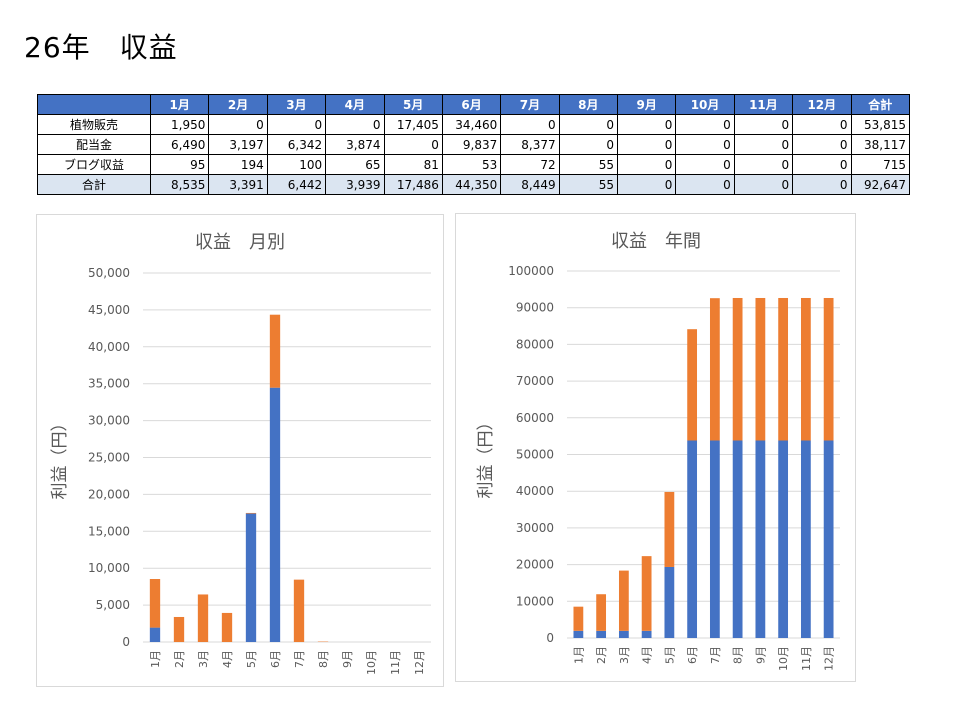 The image size is (960, 720). What do you see at coordinates (578, 655) in the screenshot?
I see `x-tick-label: 1月` at bounding box center [578, 655].